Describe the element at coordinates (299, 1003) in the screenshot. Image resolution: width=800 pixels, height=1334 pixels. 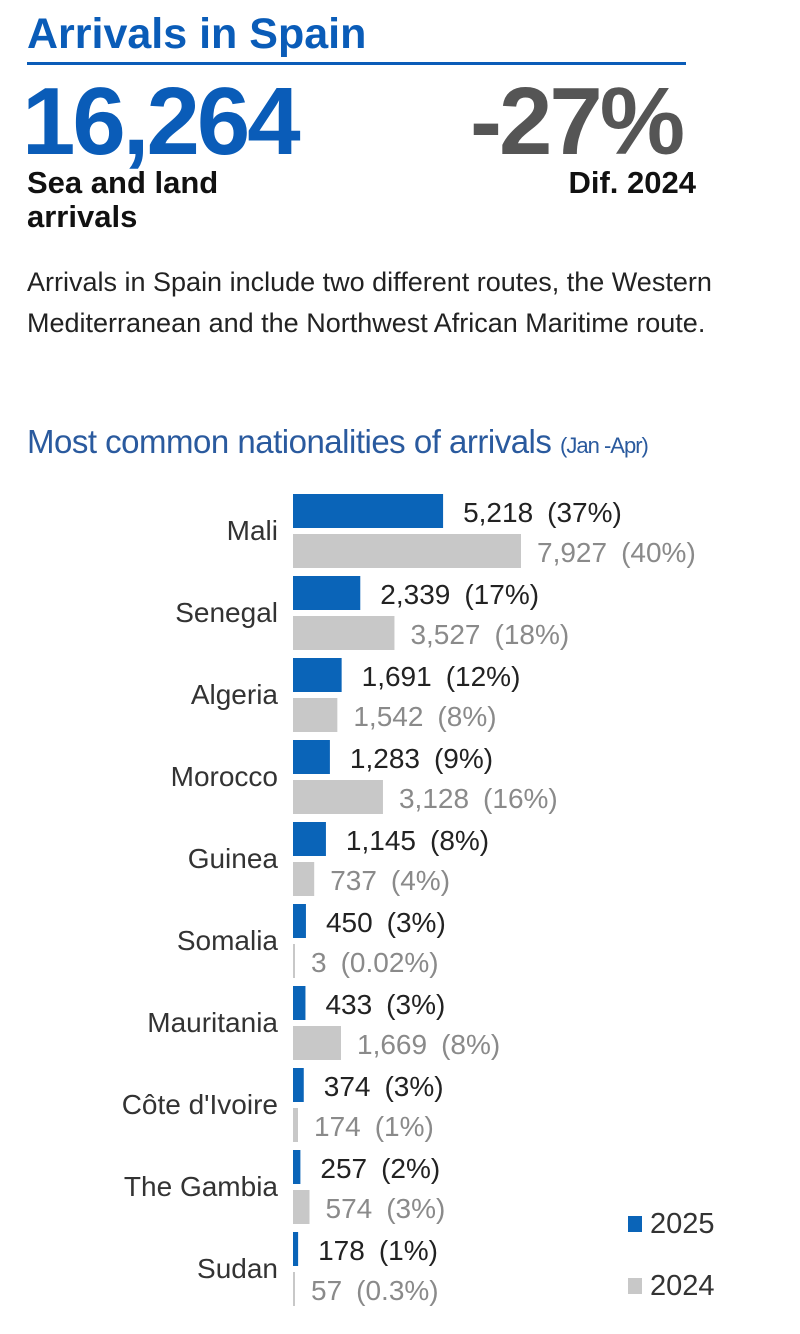
I see `bar-2025-mauritania` at that location.